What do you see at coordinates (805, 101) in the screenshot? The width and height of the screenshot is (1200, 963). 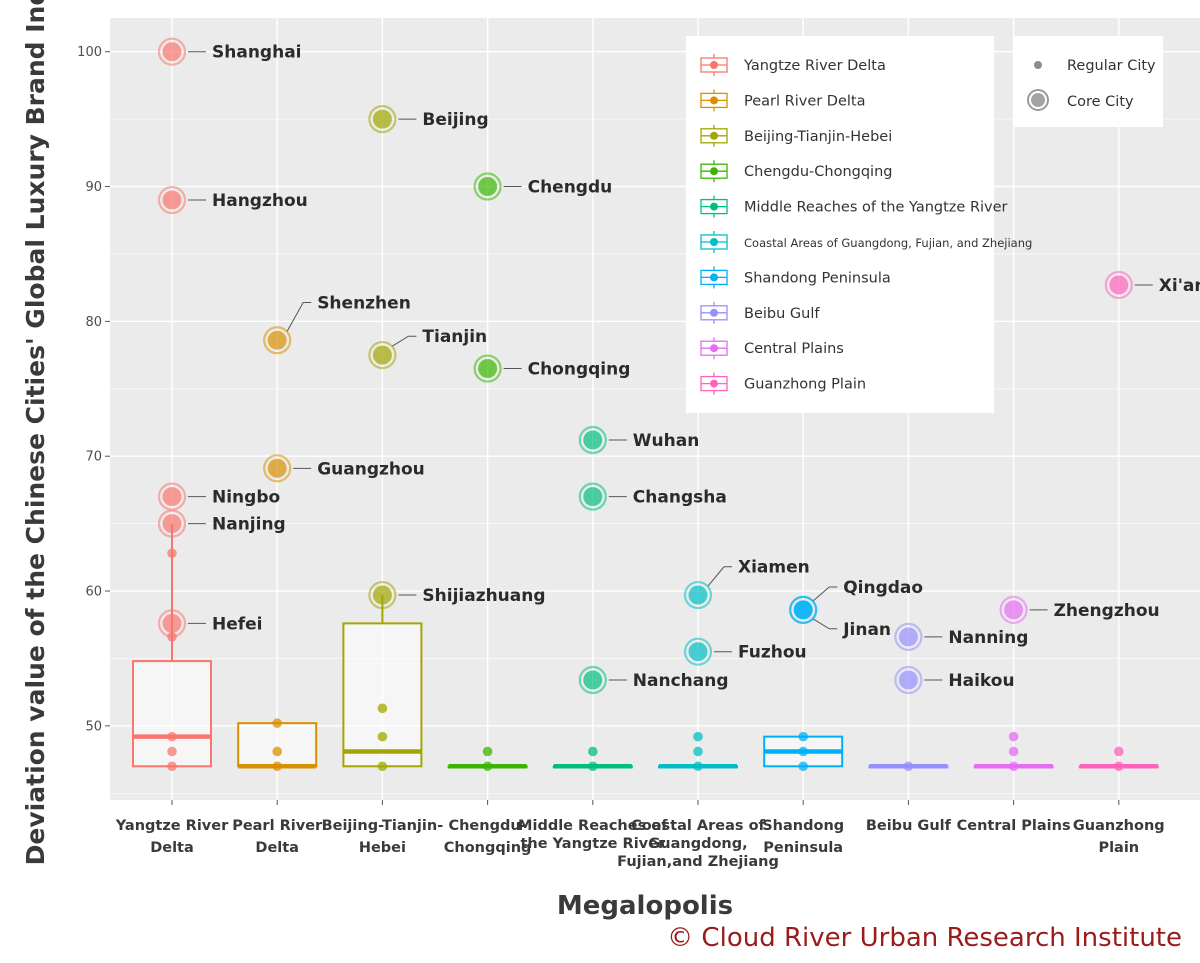 I see `legend-series-label: Pearl River Delta` at bounding box center [805, 101].